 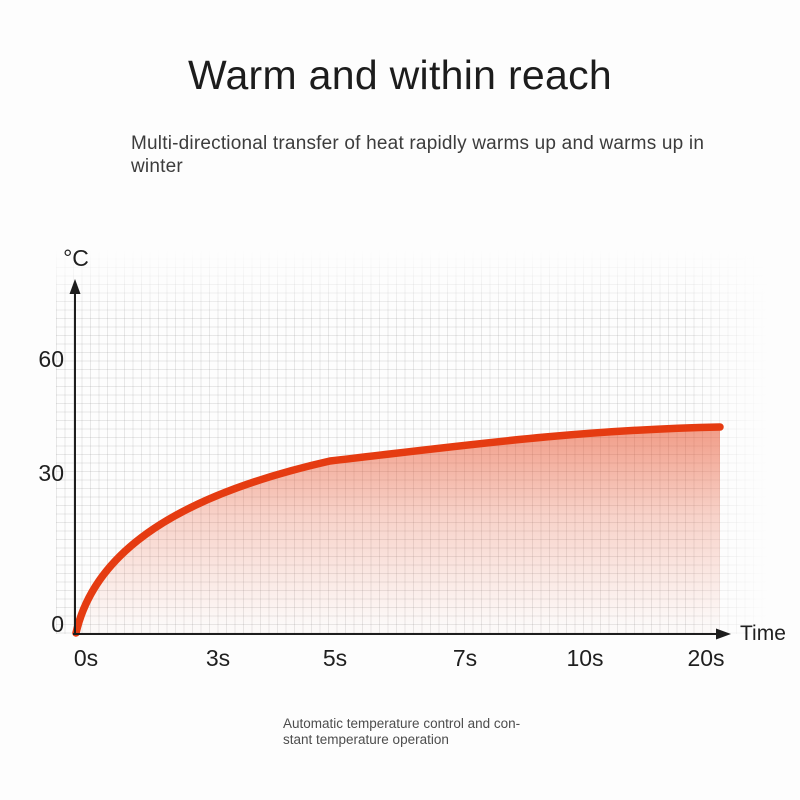 I want to click on page-title: Warm and within reach, so click(x=400, y=75).